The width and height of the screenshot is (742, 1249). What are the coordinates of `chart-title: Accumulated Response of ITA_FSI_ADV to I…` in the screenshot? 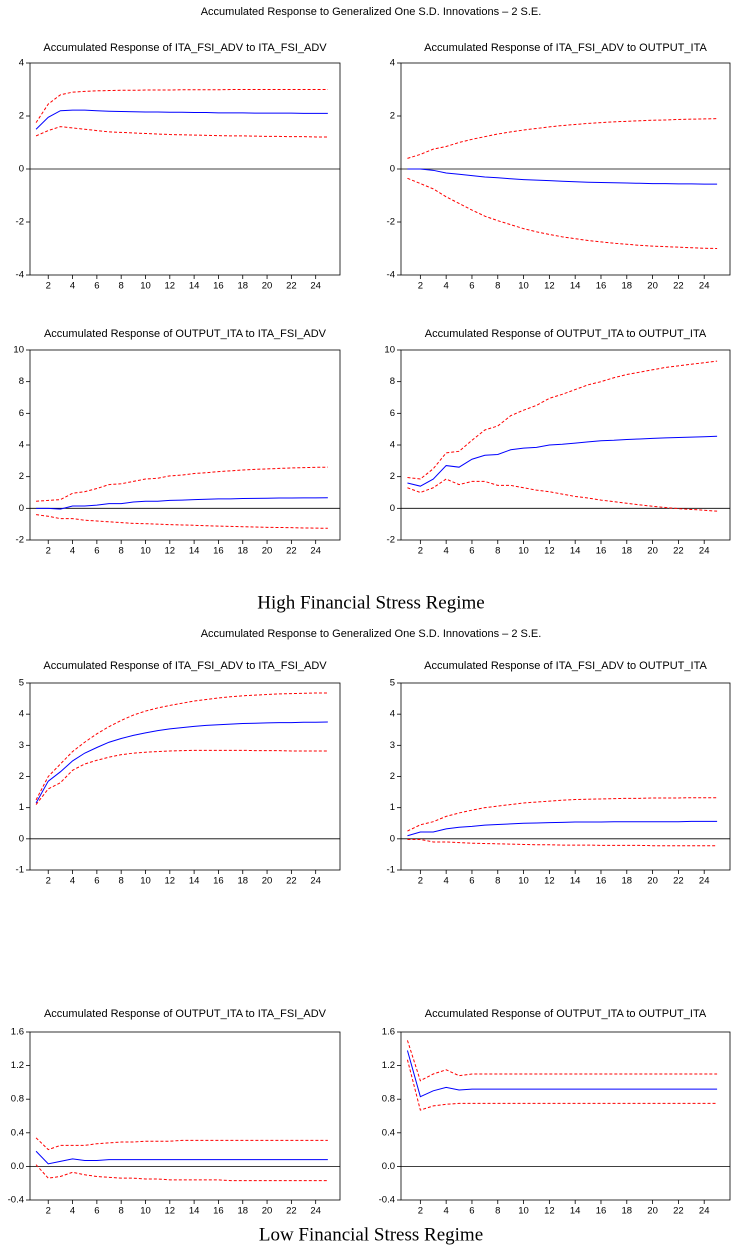 It's located at (185, 666).